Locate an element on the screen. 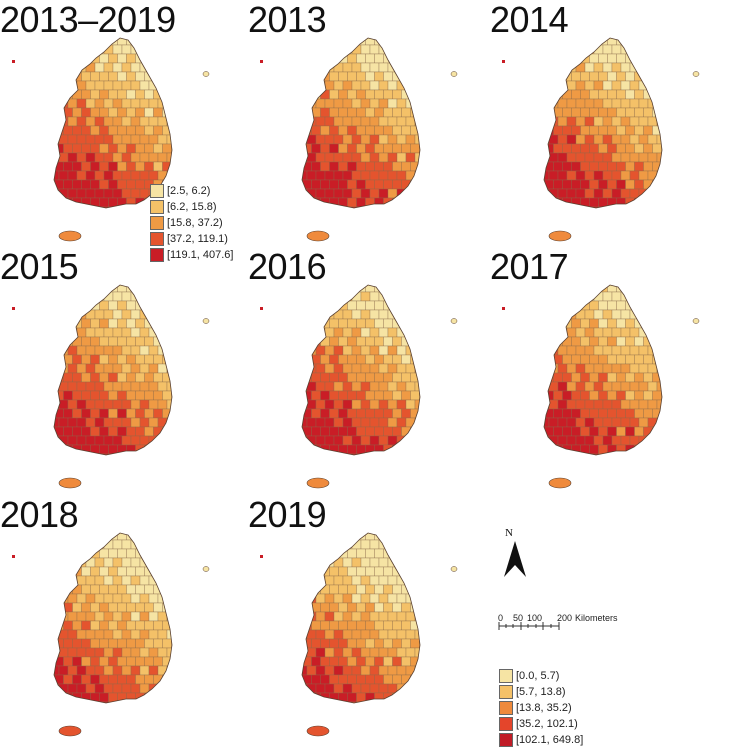 This screenshot has height=754, width=739. scale-unit: Kilometers is located at coordinates (596, 618).